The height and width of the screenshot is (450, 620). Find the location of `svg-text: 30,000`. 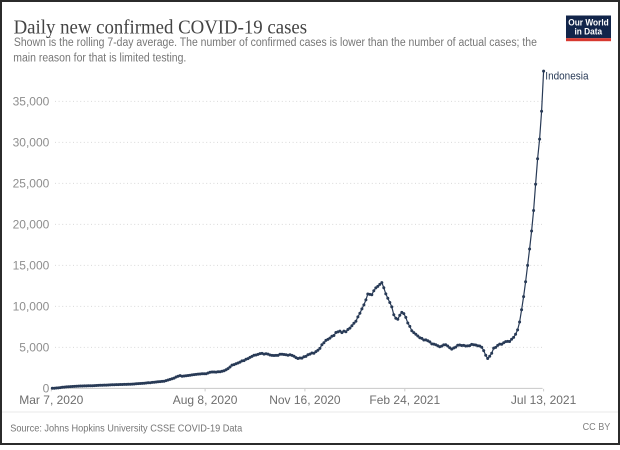

svg-text: 30,000 is located at coordinates (31, 142).